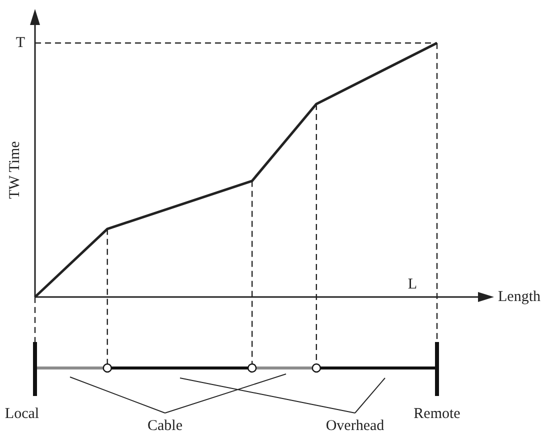 The height and width of the screenshot is (437, 547). Describe the element at coordinates (20, 42) in the screenshot. I see `text: T` at that location.